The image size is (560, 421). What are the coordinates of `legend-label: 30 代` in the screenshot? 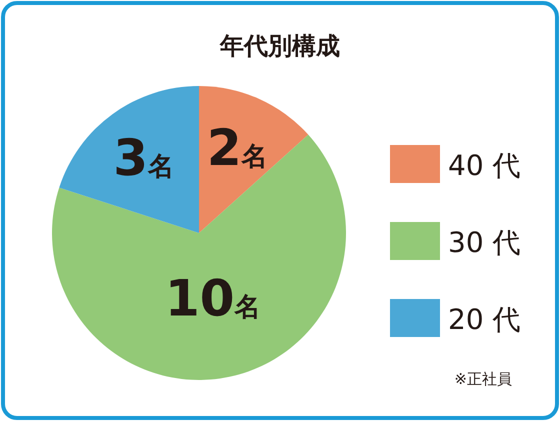 It's located at (484, 242).